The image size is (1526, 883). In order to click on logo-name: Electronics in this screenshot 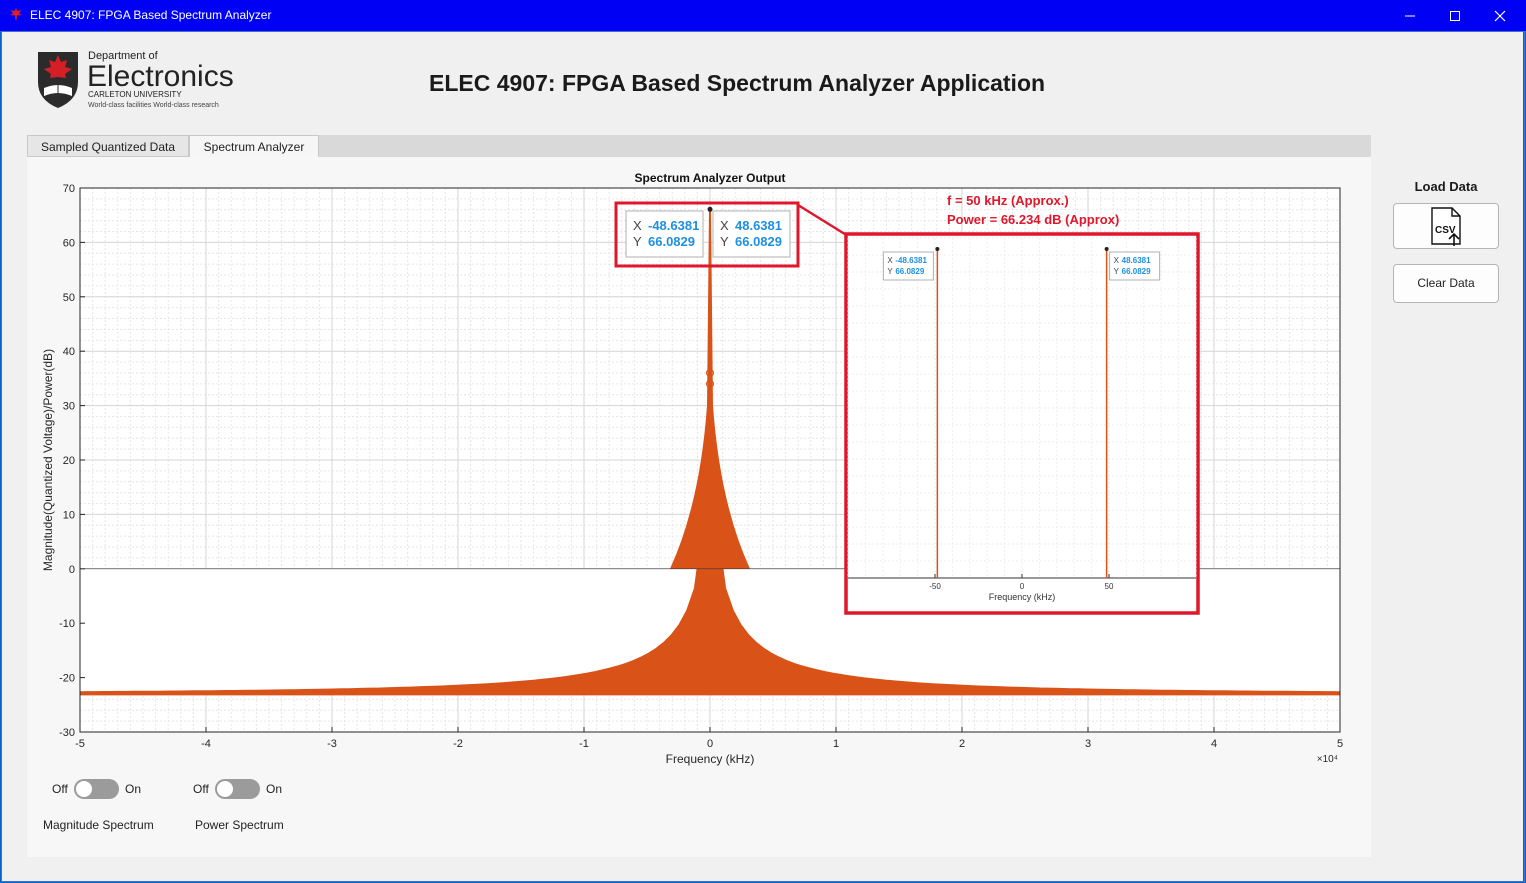, I will do `click(160, 76)`.